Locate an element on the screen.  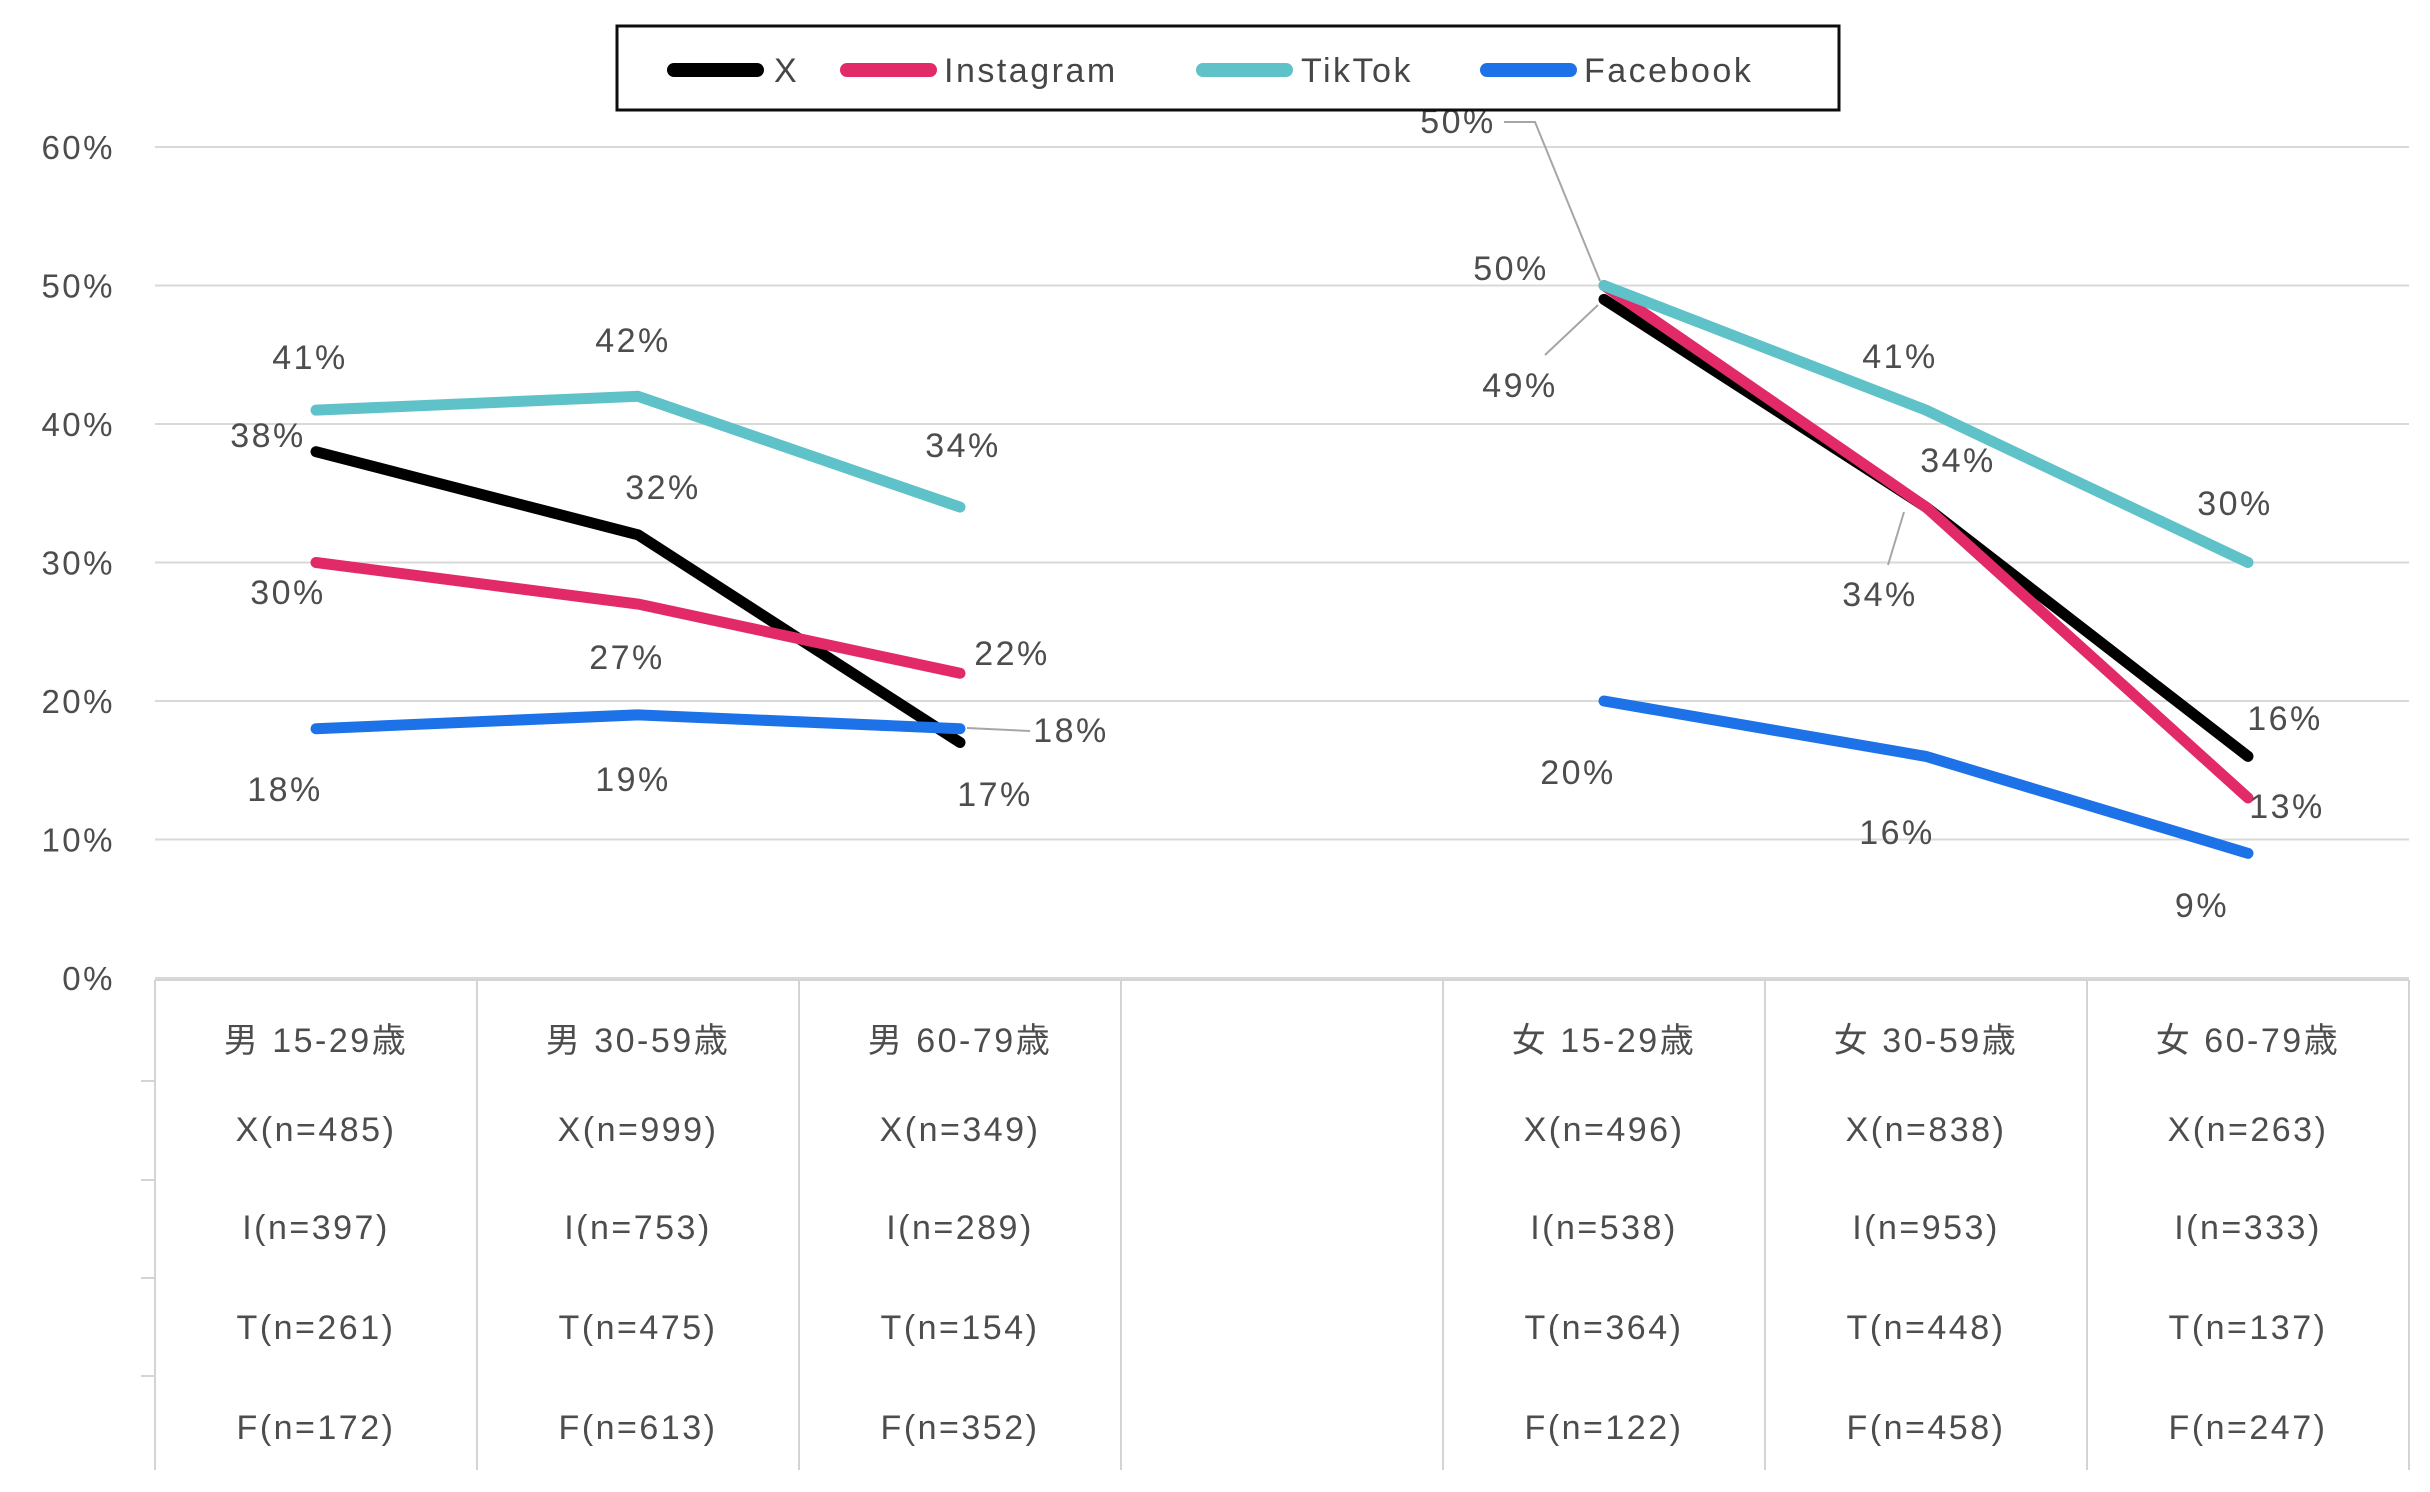
data-label-x: 38% is located at coordinates (268, 436).